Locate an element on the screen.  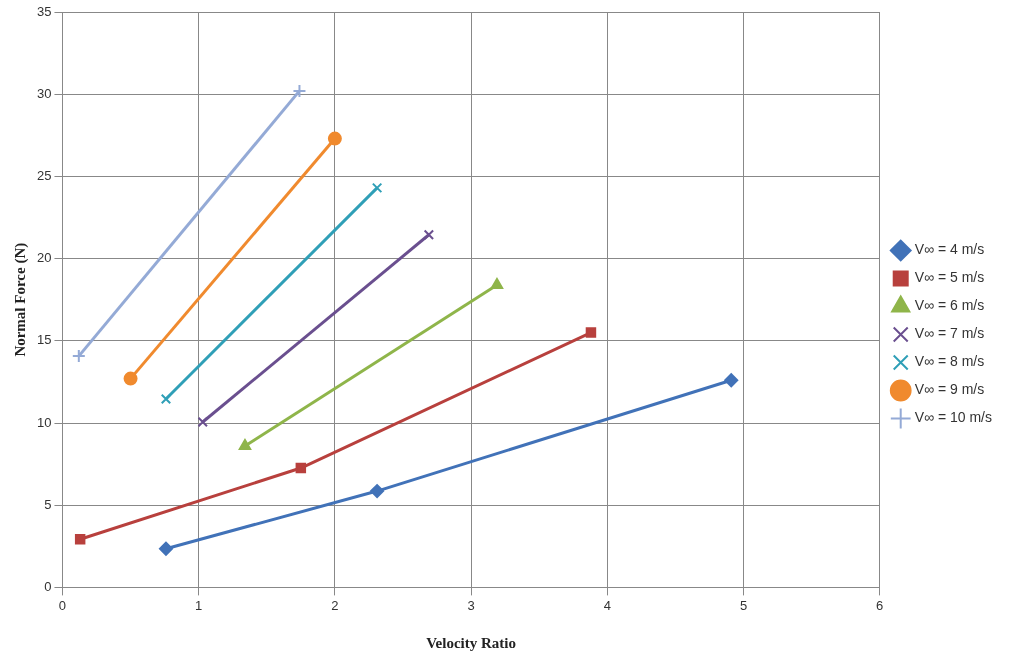
y-tick-label: 15 is located at coordinates (44, 340).